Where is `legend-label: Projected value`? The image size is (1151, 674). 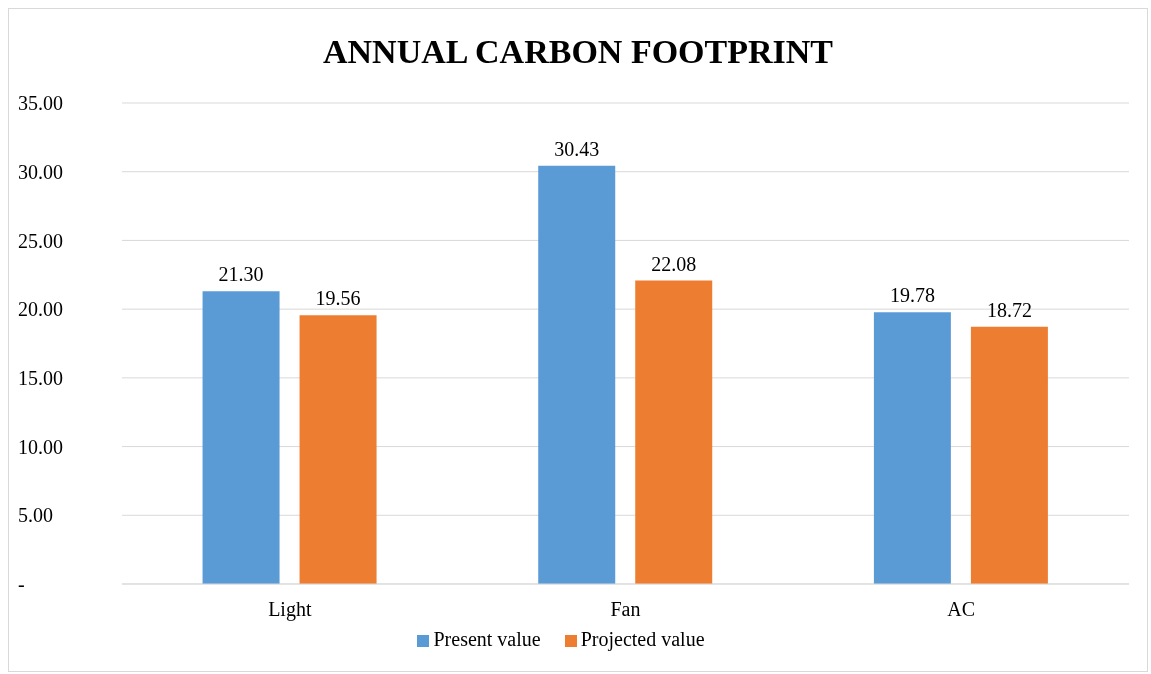
legend-label: Projected value is located at coordinates (642, 639).